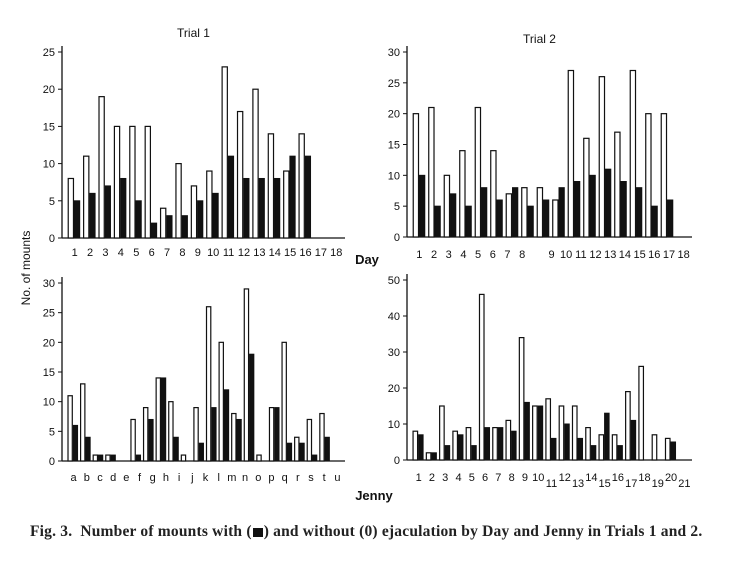 The height and width of the screenshot is (561, 731). What do you see at coordinates (644, 478) in the screenshot?
I see `x-tick-label: 18` at bounding box center [644, 478].